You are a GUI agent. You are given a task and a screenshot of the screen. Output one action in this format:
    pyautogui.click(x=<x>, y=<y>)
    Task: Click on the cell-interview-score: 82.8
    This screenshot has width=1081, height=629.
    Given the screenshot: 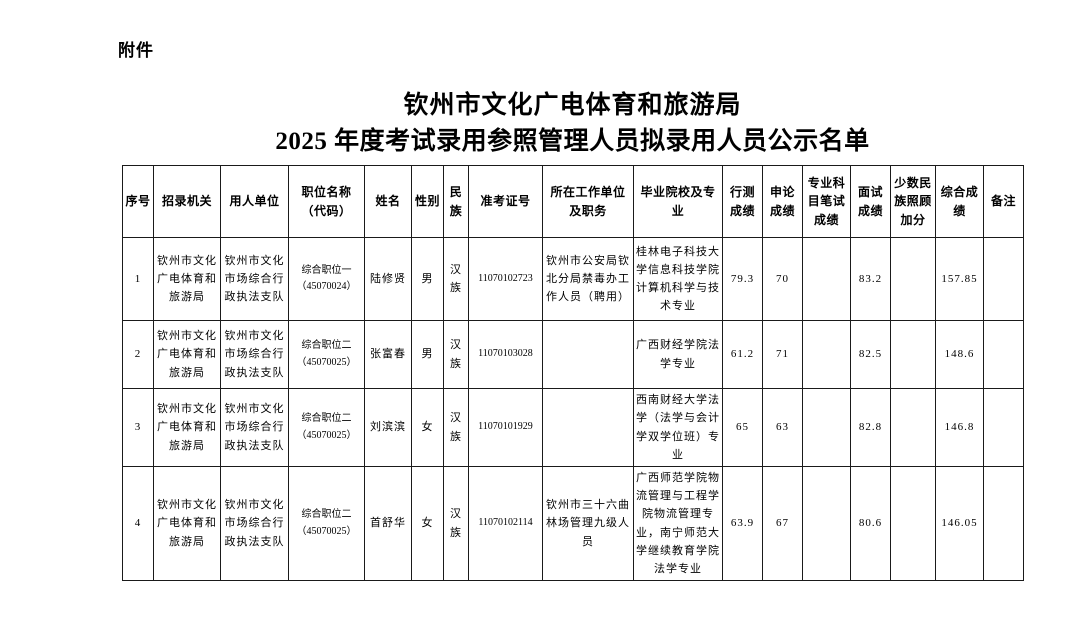 What is the action you would take?
    pyautogui.click(x=870, y=427)
    